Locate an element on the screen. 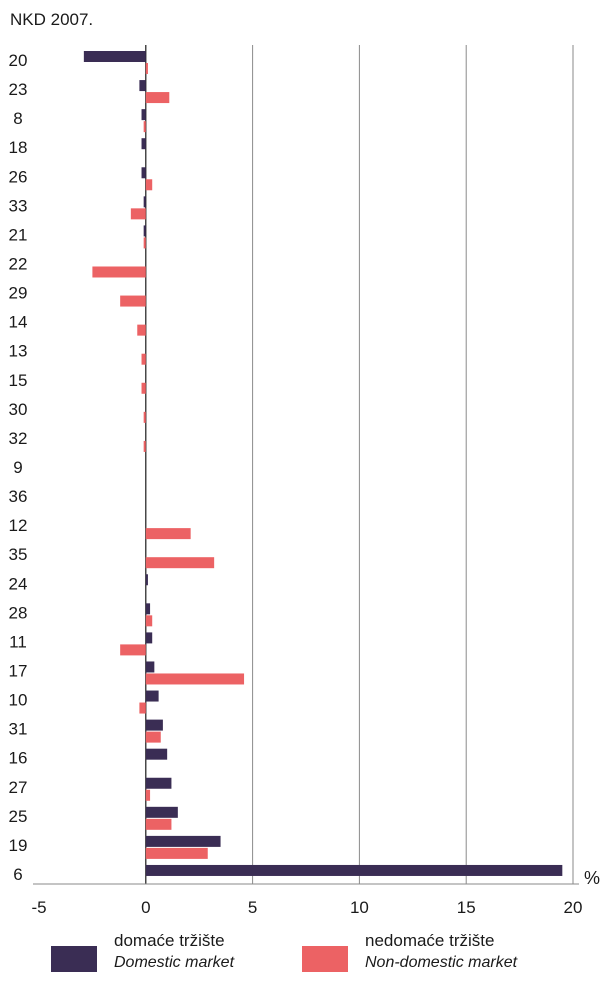  category-label: 16 is located at coordinates (18, 758).